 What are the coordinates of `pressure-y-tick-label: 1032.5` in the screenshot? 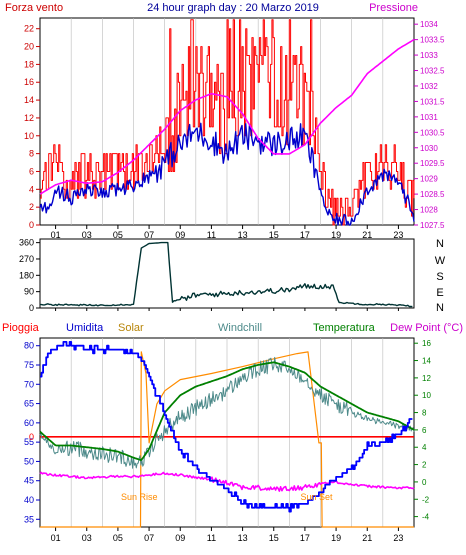 It's located at (432, 71).